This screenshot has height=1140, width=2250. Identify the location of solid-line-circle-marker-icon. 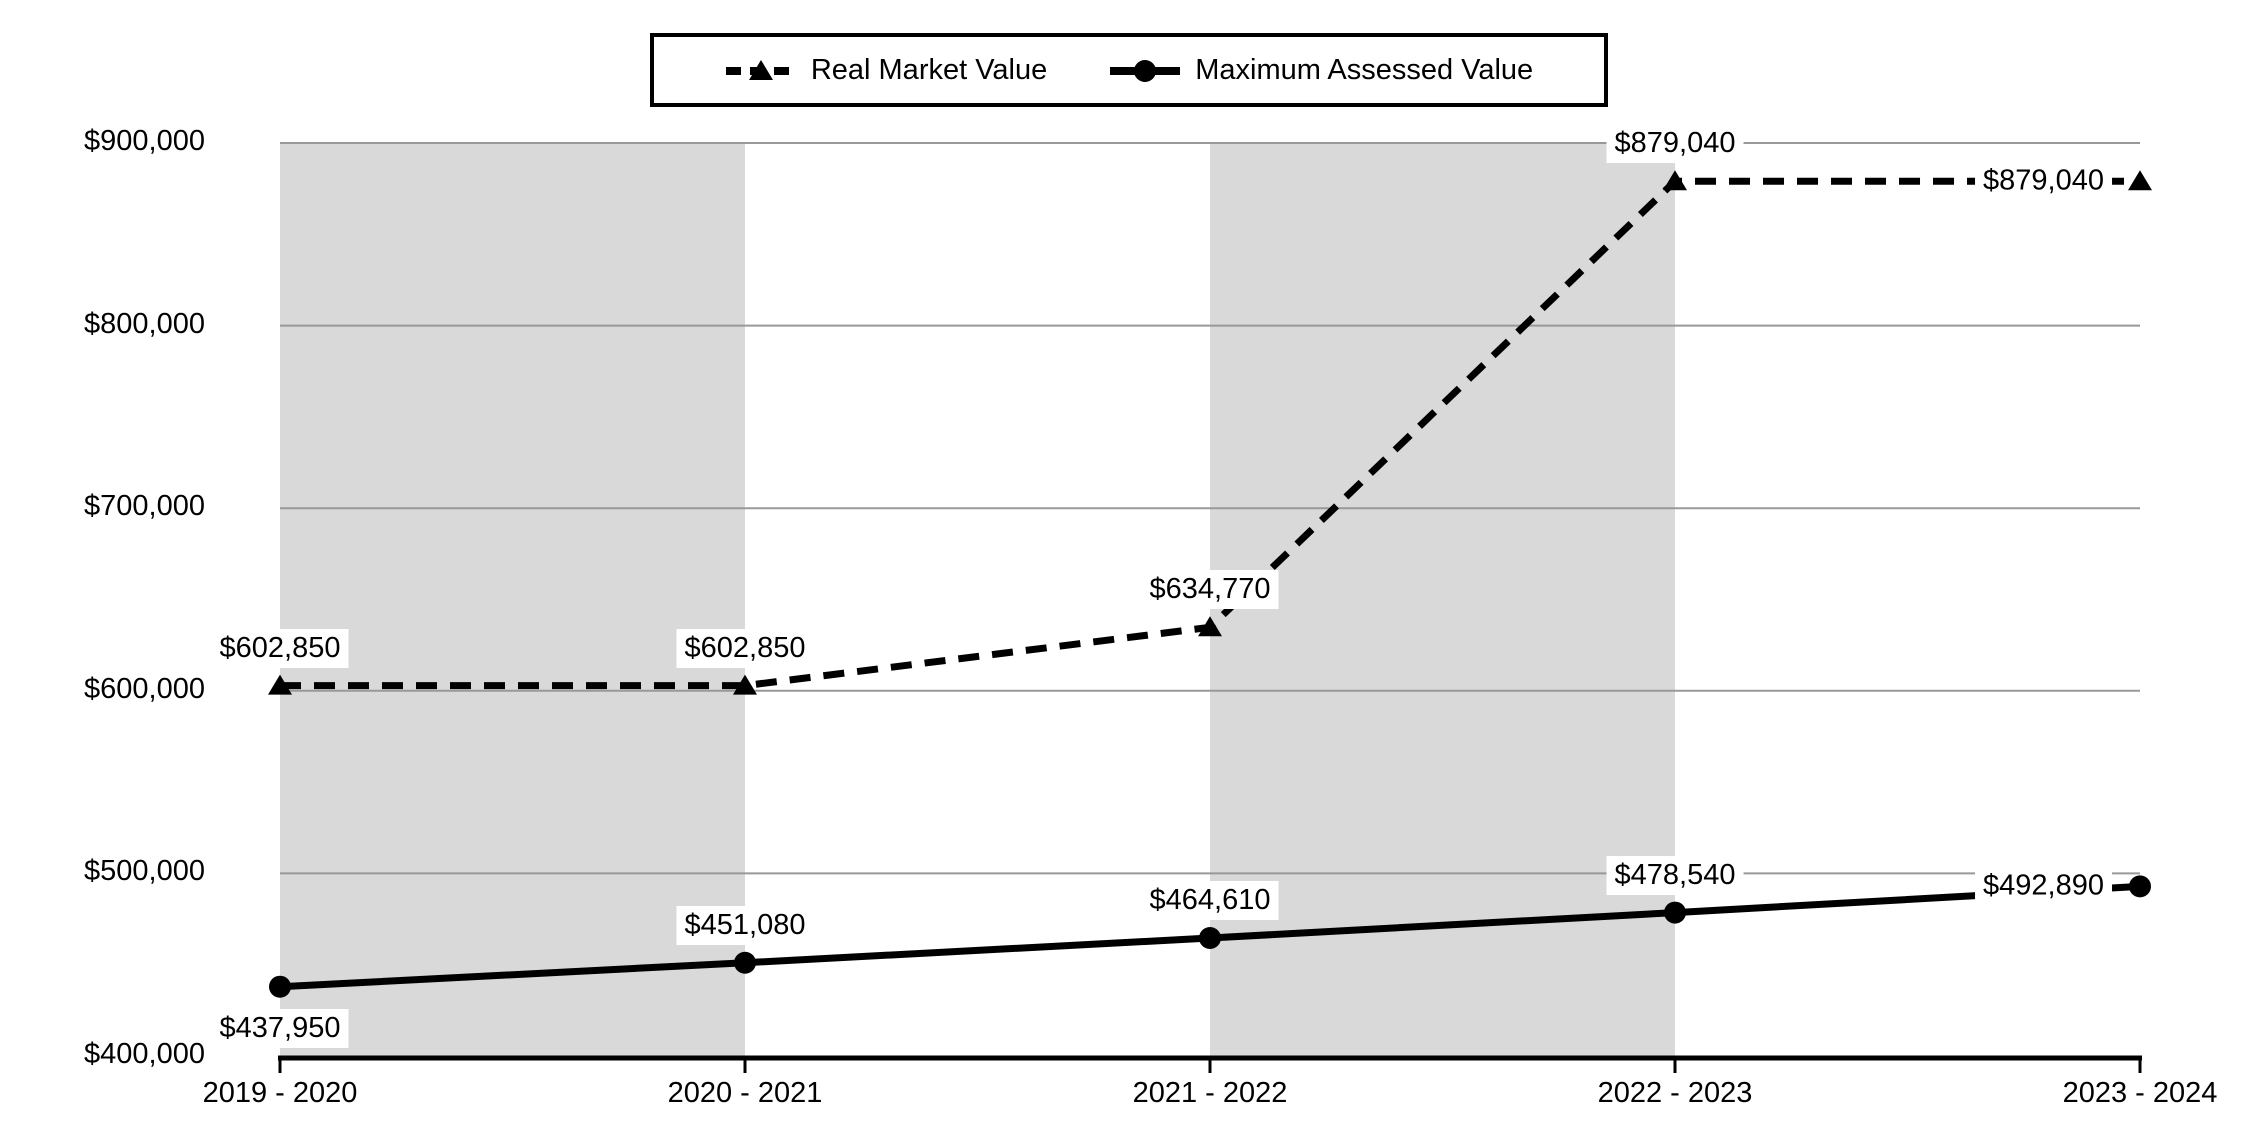
(1145, 71).